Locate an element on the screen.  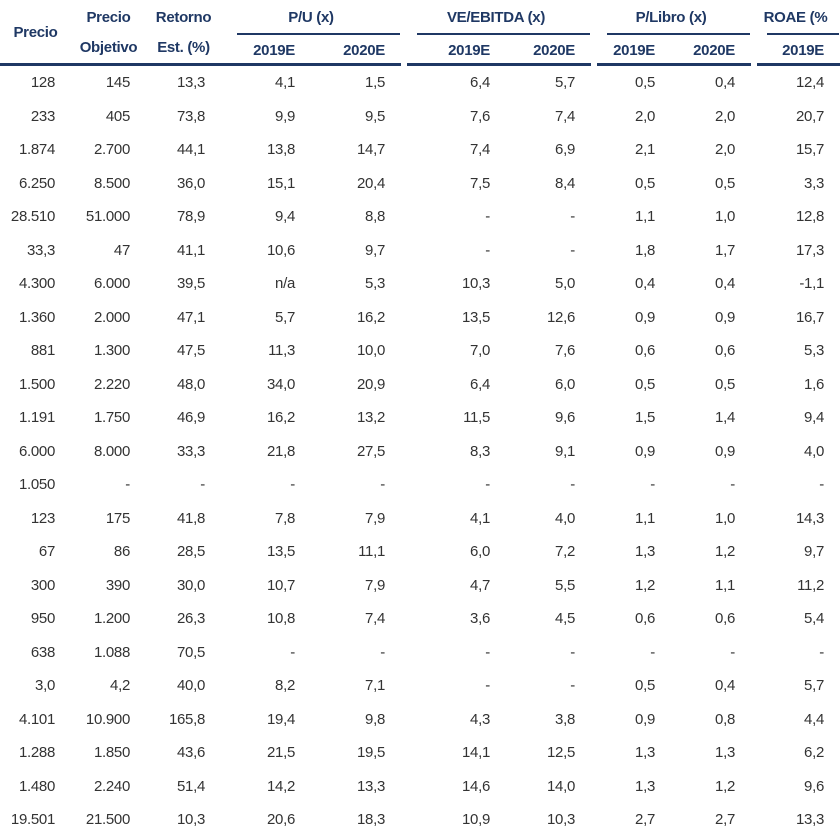
precio-objetivo-line1: Precio is located at coordinates (108, 17).